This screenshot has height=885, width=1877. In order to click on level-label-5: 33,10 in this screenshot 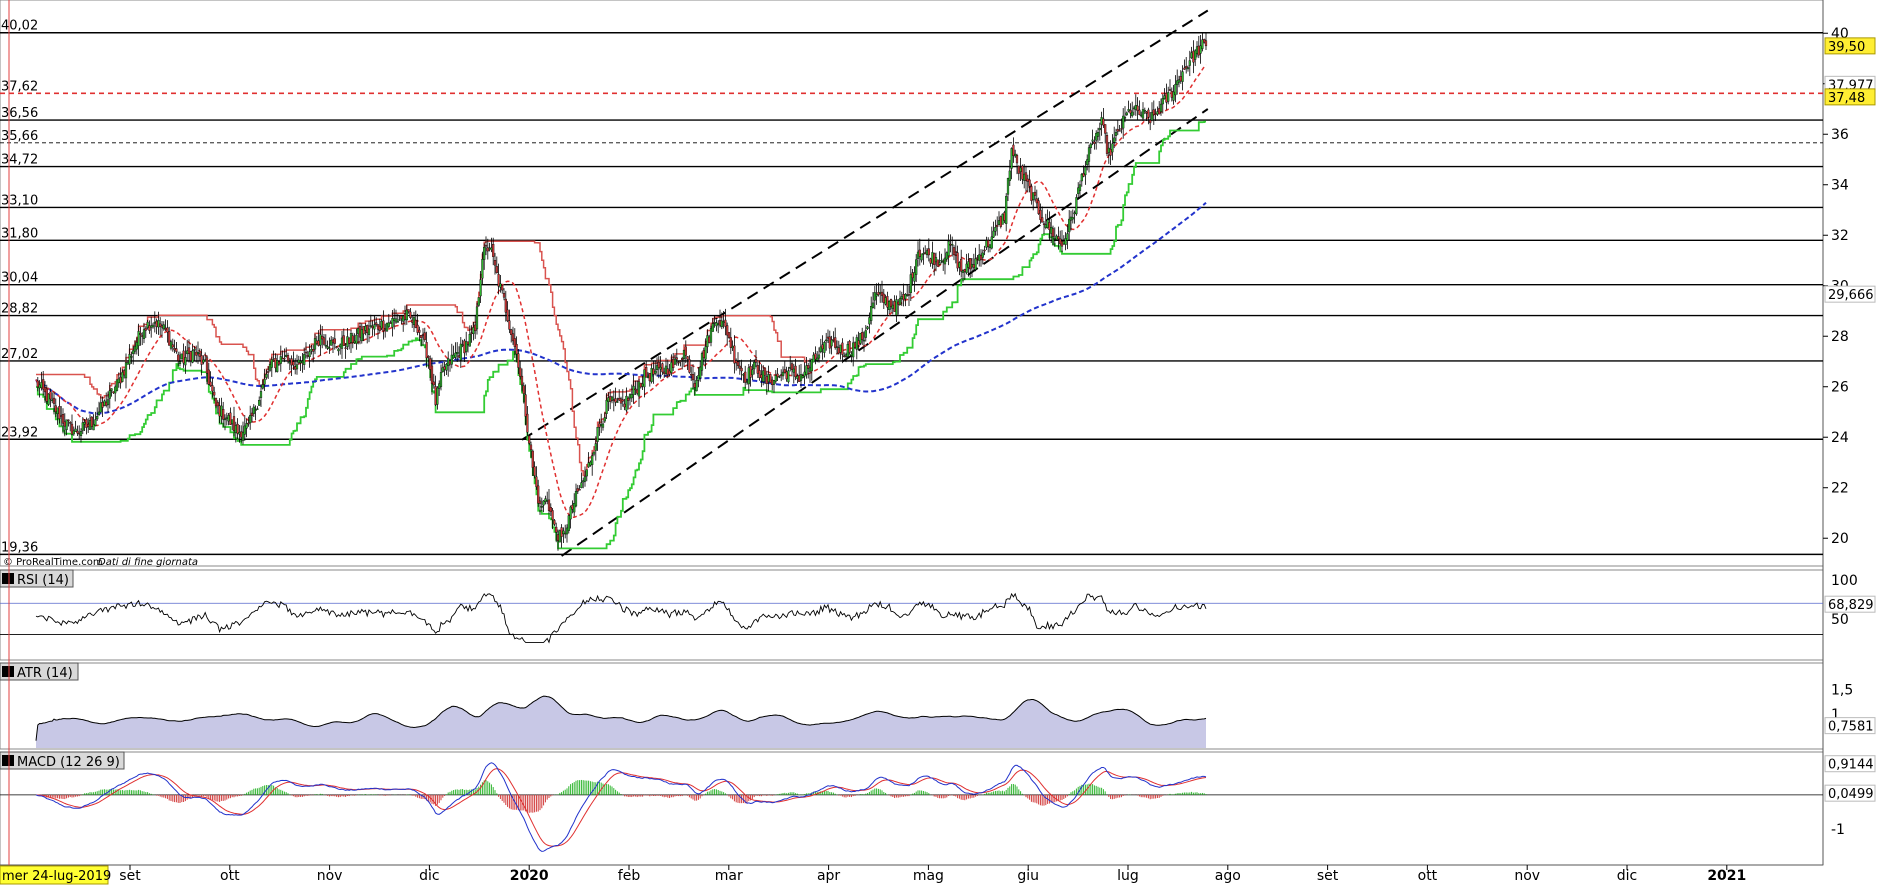, I will do `click(19, 200)`.